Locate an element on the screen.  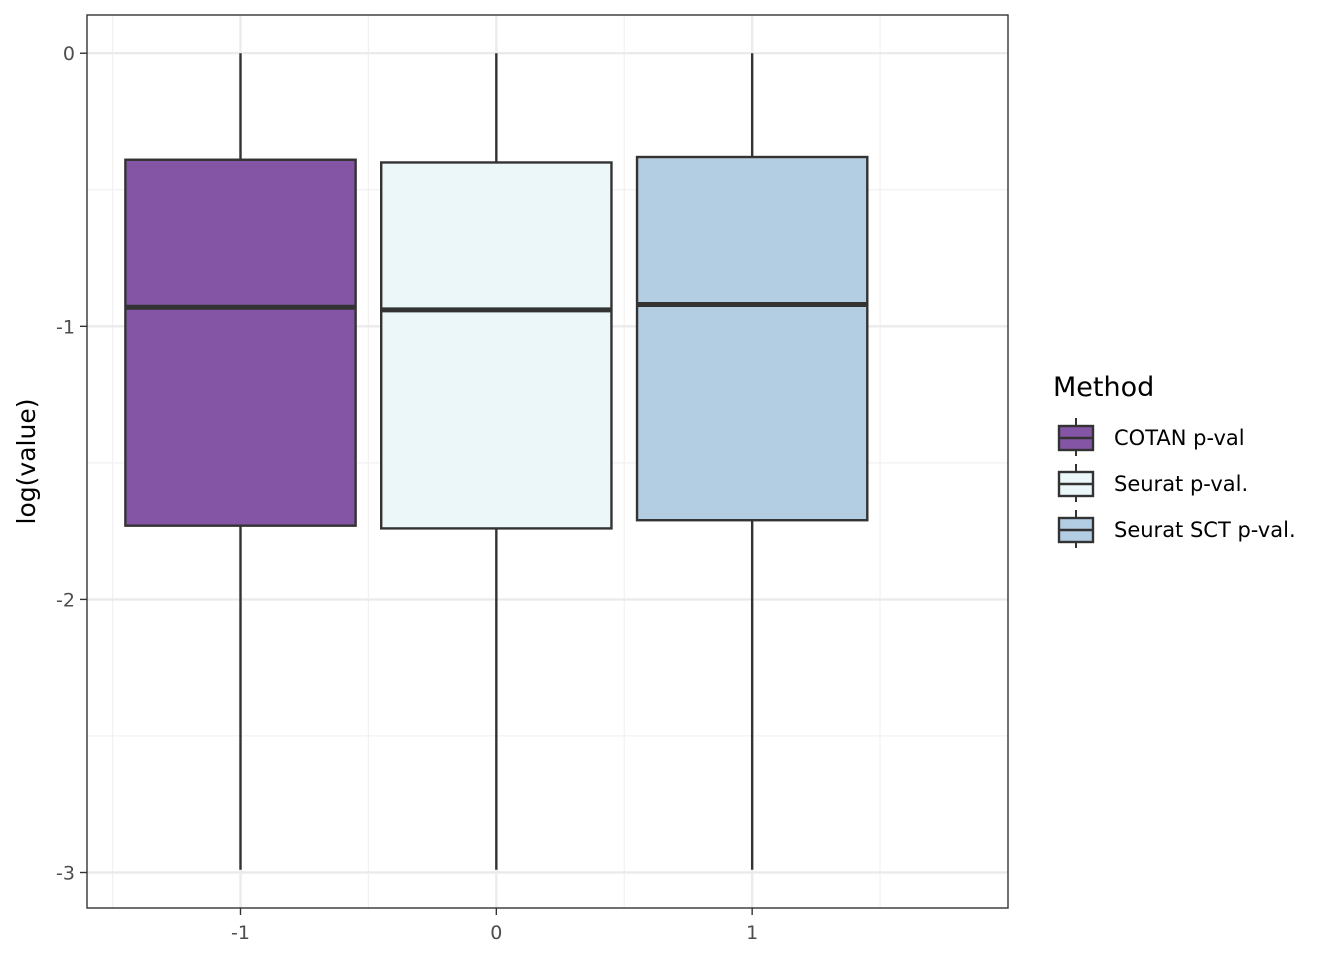
legend-item: Seurat SCT p-val. is located at coordinates (1176, 529).